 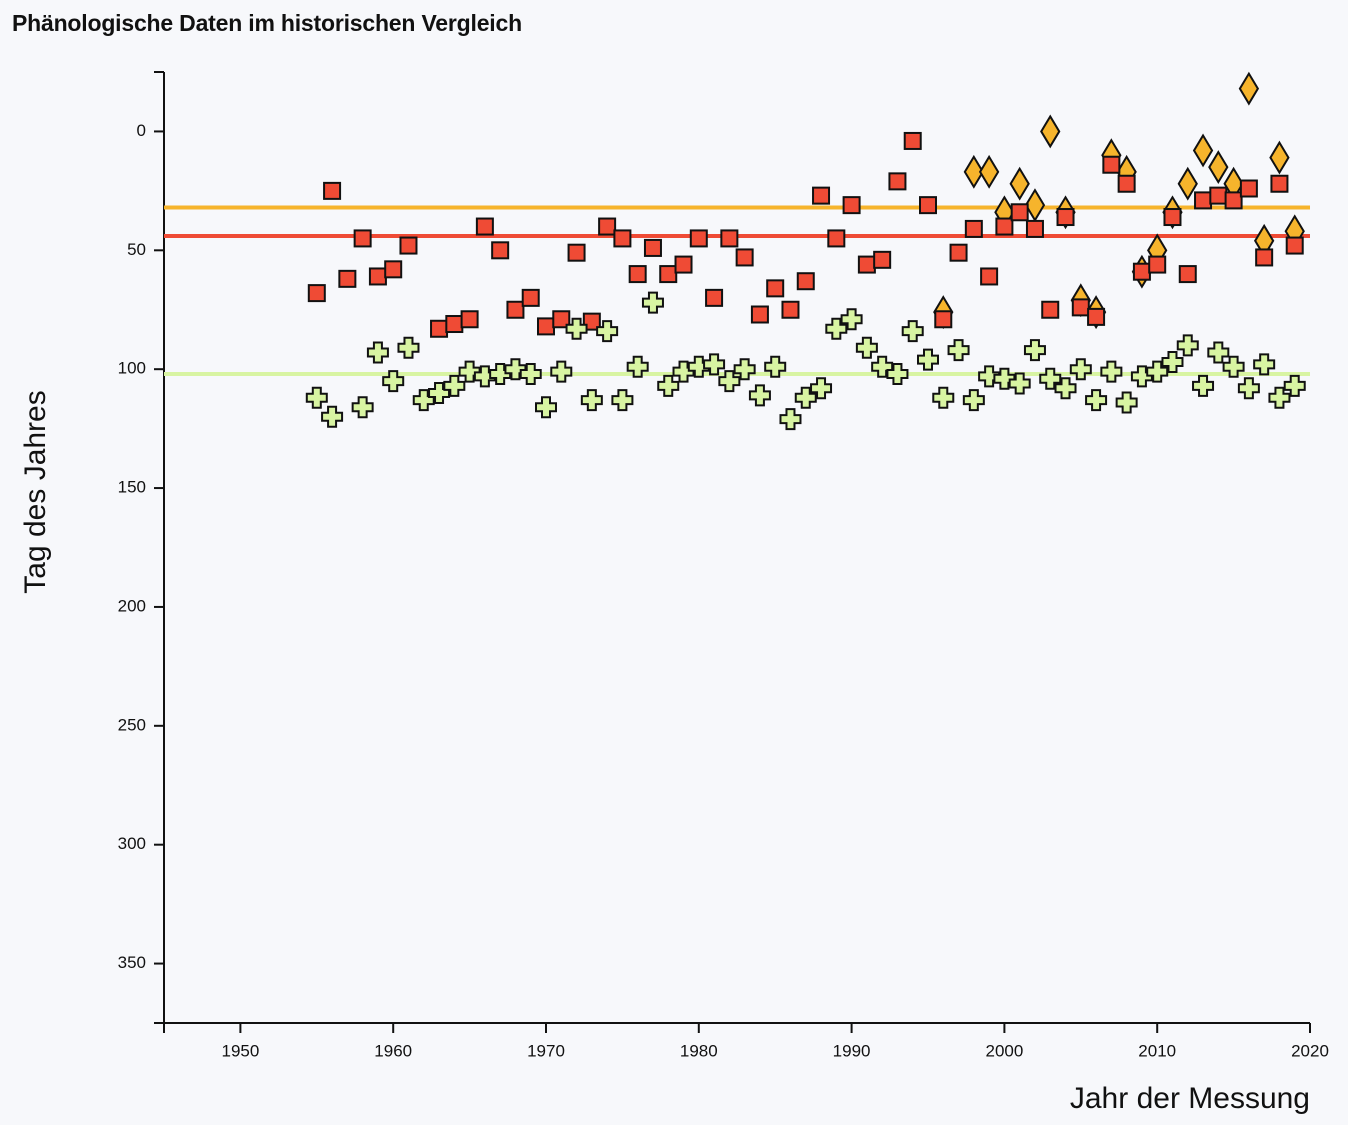 I want to click on y-tick-label: 250, so click(x=132, y=724).